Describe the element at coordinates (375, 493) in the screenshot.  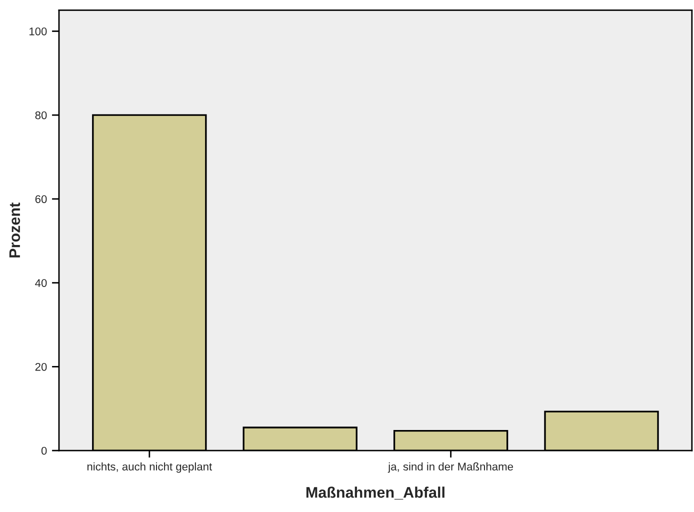
I see `x-axis-title: Maßnahmen_Abfall` at that location.